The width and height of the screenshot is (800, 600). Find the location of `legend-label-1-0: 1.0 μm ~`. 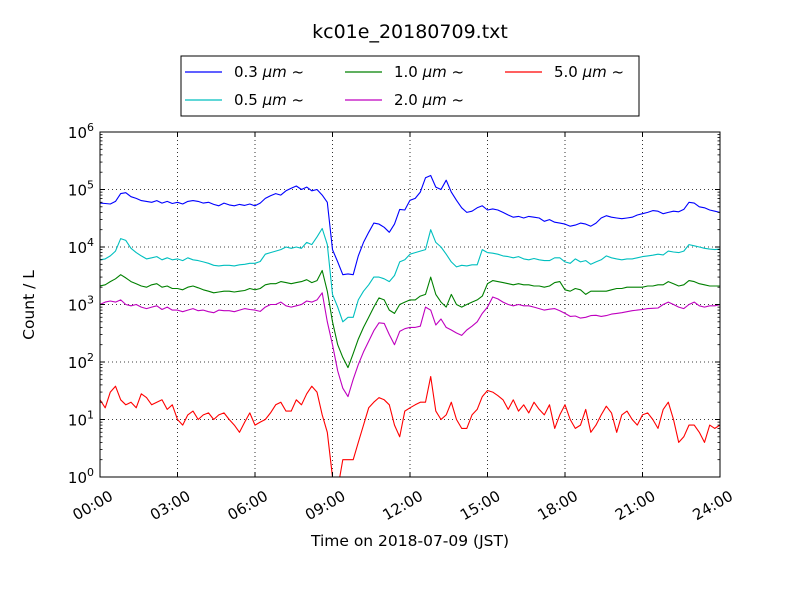

legend-label-1-0: 1.0 μm ~ is located at coordinates (429, 72).